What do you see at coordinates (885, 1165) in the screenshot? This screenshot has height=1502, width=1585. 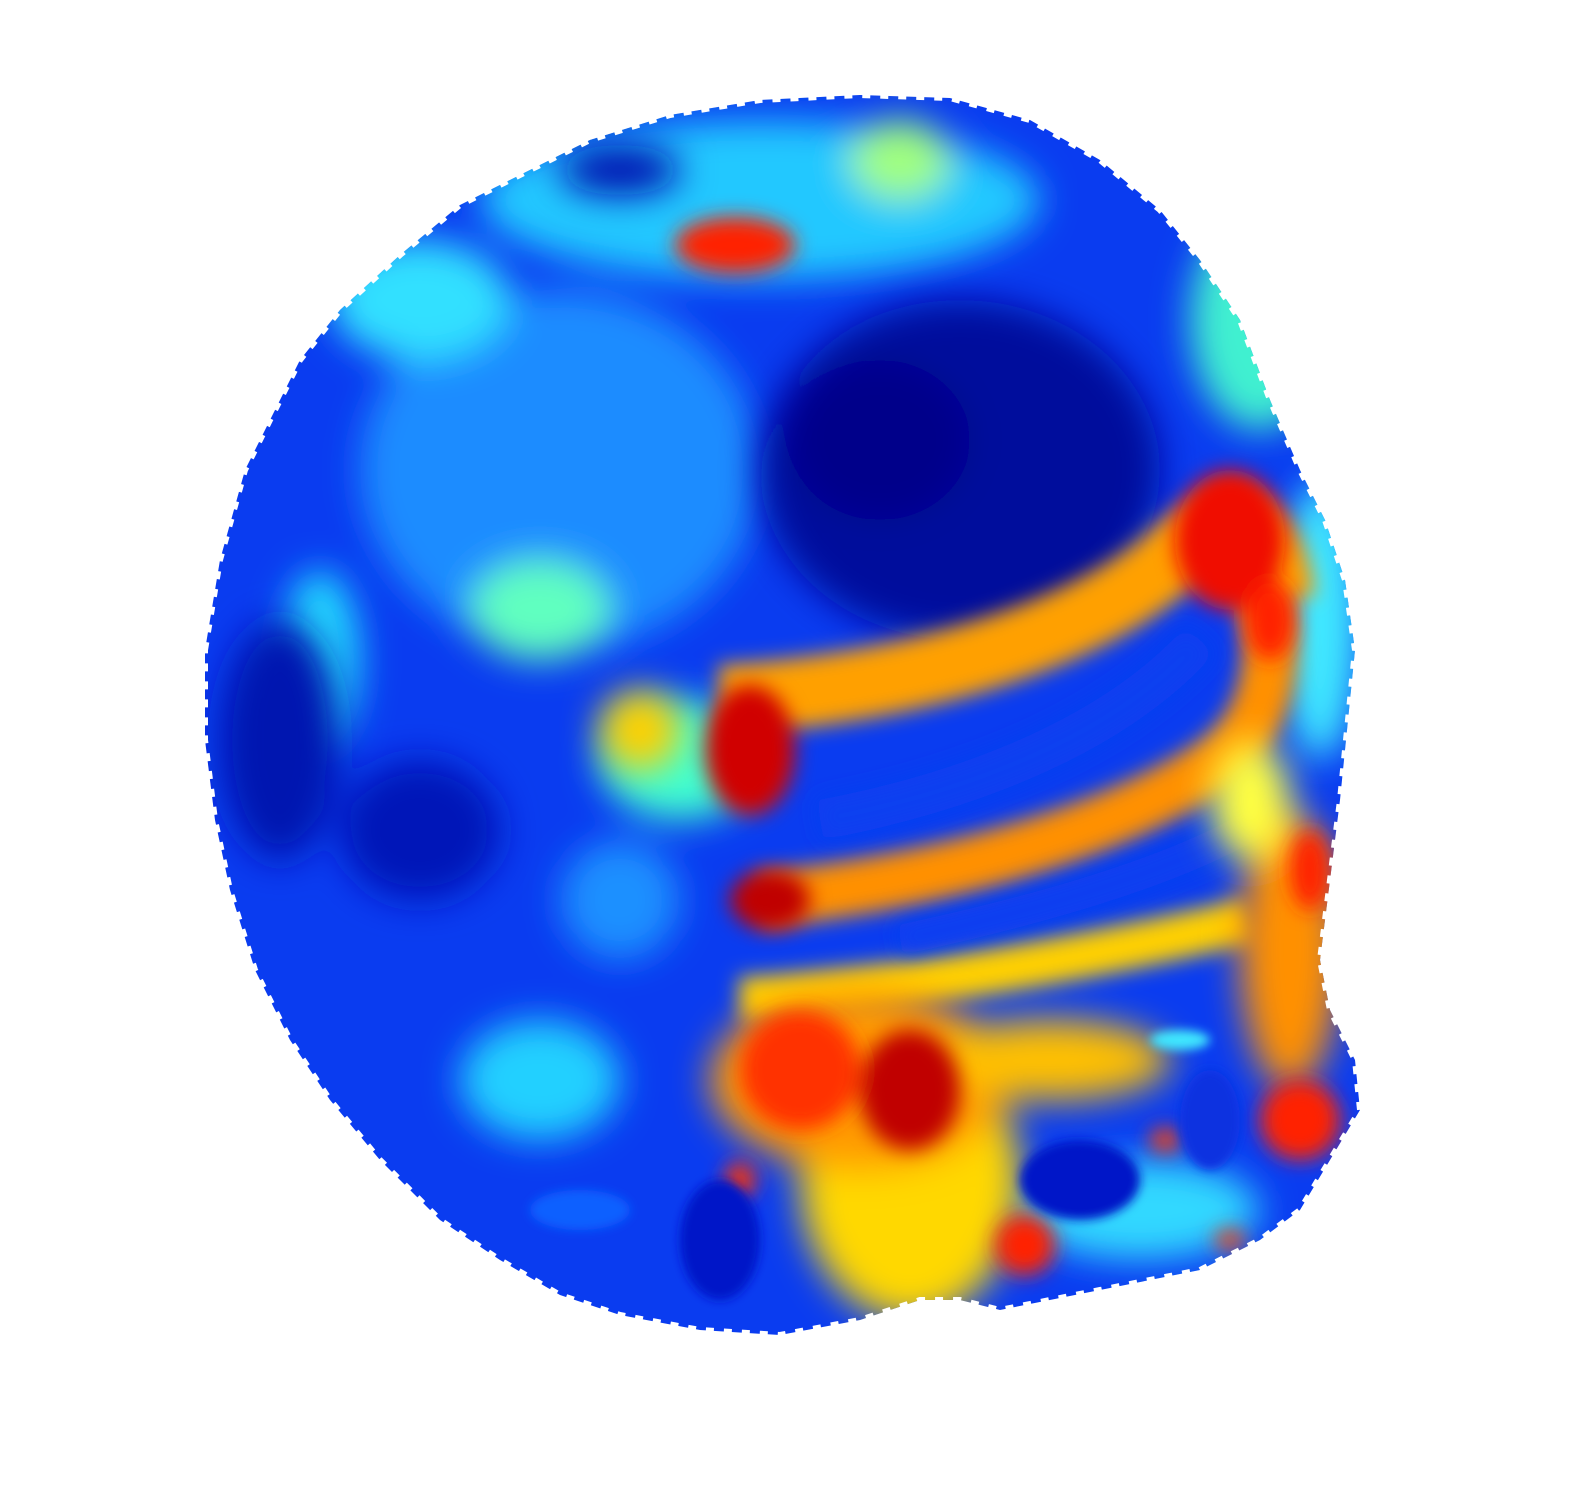 I see `texture-streaks` at bounding box center [885, 1165].